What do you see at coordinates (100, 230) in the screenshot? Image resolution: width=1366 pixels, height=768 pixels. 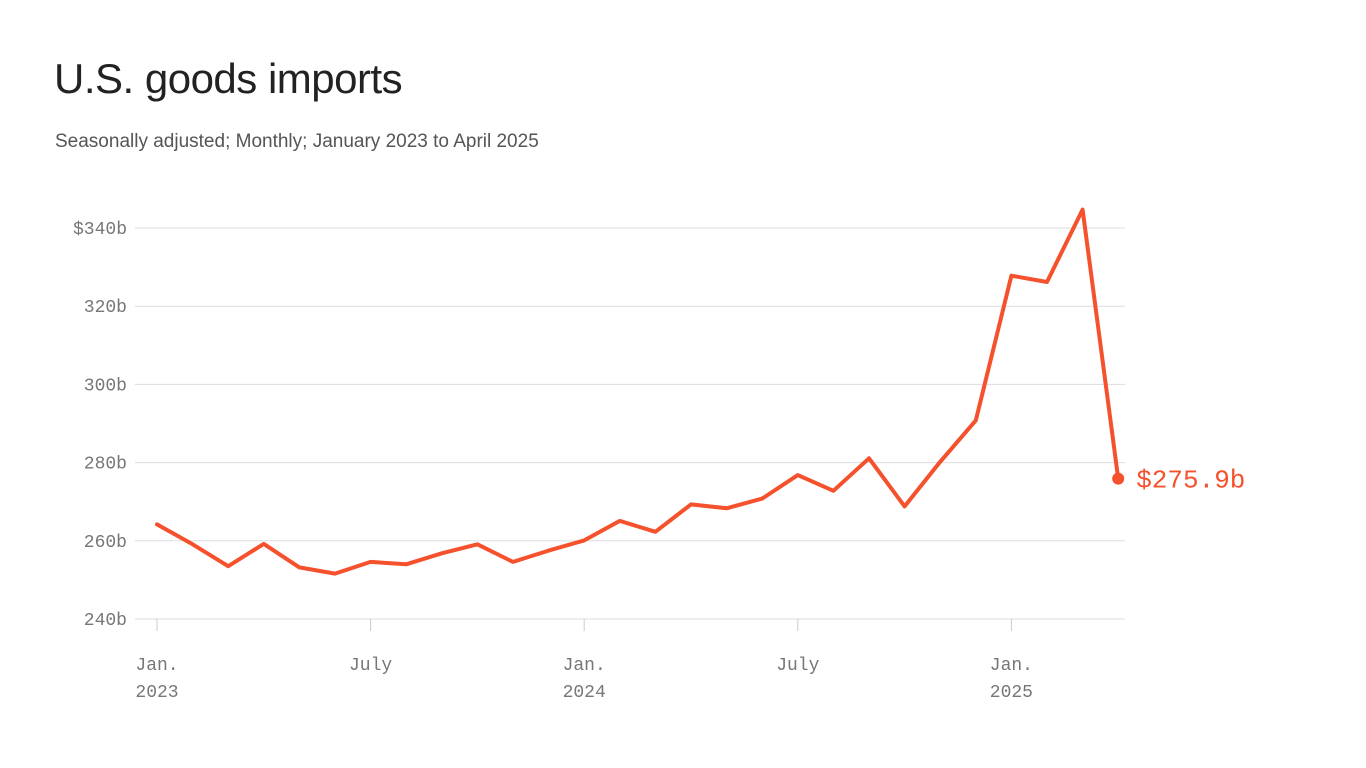 I see `y-tick-label: $340b` at bounding box center [100, 230].